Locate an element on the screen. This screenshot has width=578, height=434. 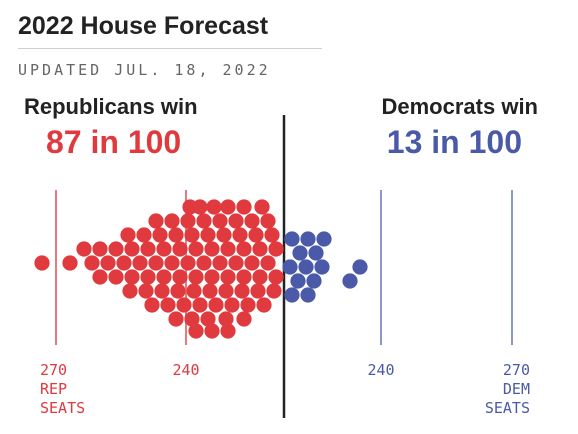
democrats-win-odds: 13 in 100 is located at coordinates (454, 142).